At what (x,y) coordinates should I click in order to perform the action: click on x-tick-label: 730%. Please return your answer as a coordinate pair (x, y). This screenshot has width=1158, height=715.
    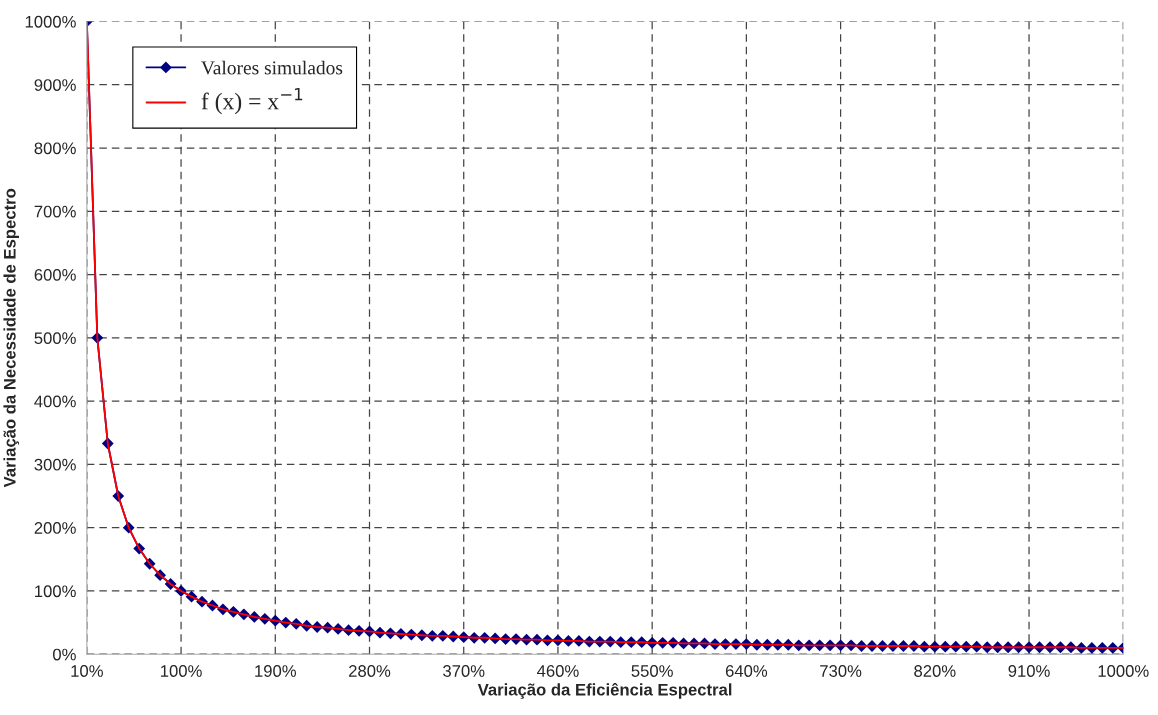
    Looking at the image, I should click on (841, 671).